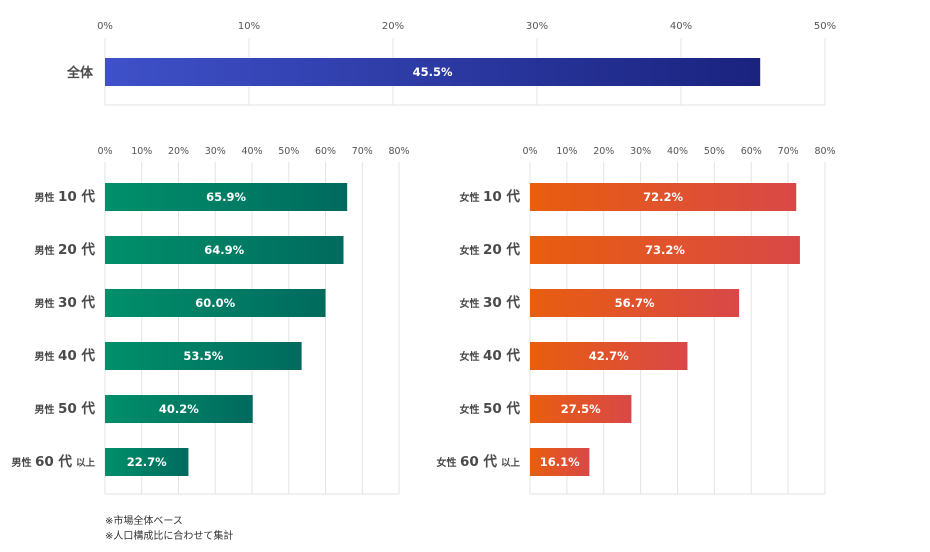 Image resolution: width=930 pixels, height=552 pixels. I want to click on female-category-label: 女性 40 代, so click(490, 355).